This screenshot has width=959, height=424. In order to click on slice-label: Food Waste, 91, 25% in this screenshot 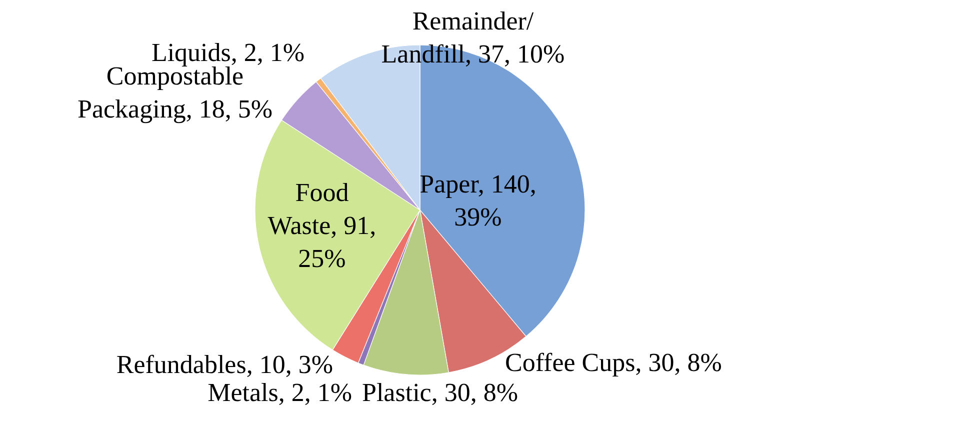, I will do `click(322, 225)`.